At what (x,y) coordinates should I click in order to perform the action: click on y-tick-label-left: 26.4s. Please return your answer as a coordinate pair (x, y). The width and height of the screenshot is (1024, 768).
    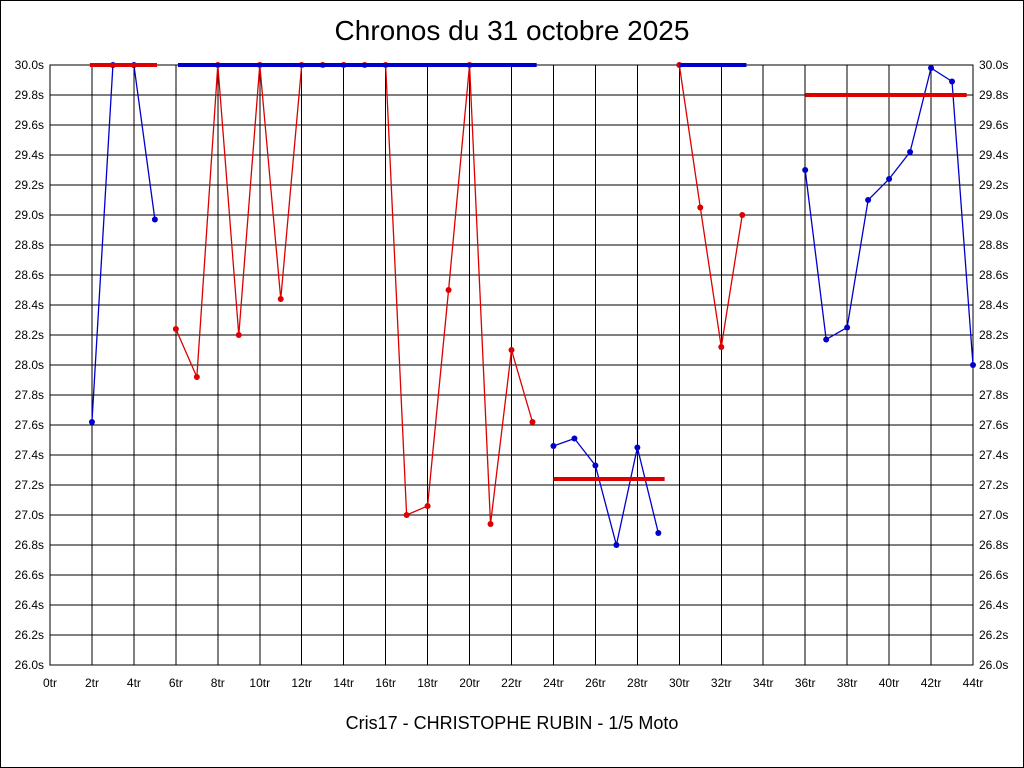
    Looking at the image, I should click on (29, 605).